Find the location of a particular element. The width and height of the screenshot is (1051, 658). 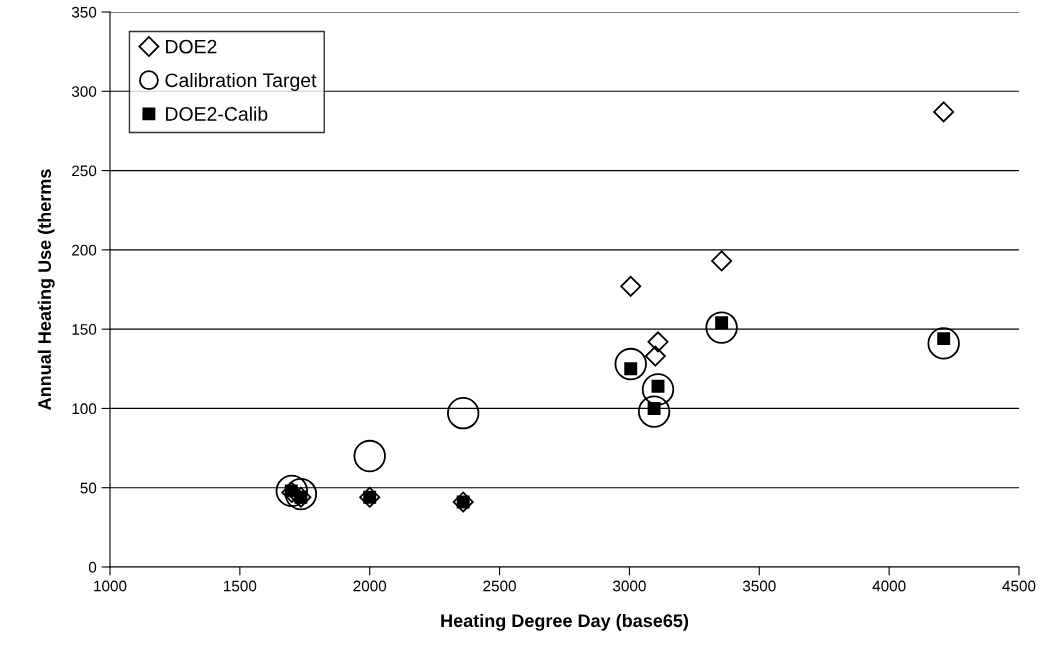

y-tick-label: 200 is located at coordinates (84, 250).